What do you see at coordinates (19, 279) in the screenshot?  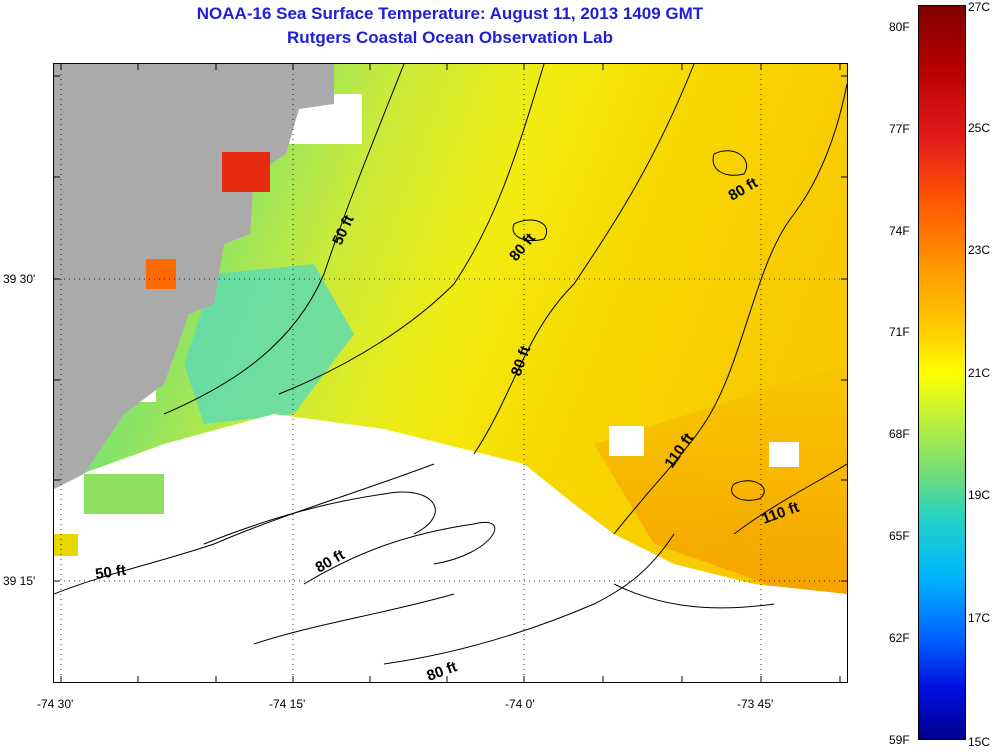 I see `latitude-label: 39 30'` at bounding box center [19, 279].